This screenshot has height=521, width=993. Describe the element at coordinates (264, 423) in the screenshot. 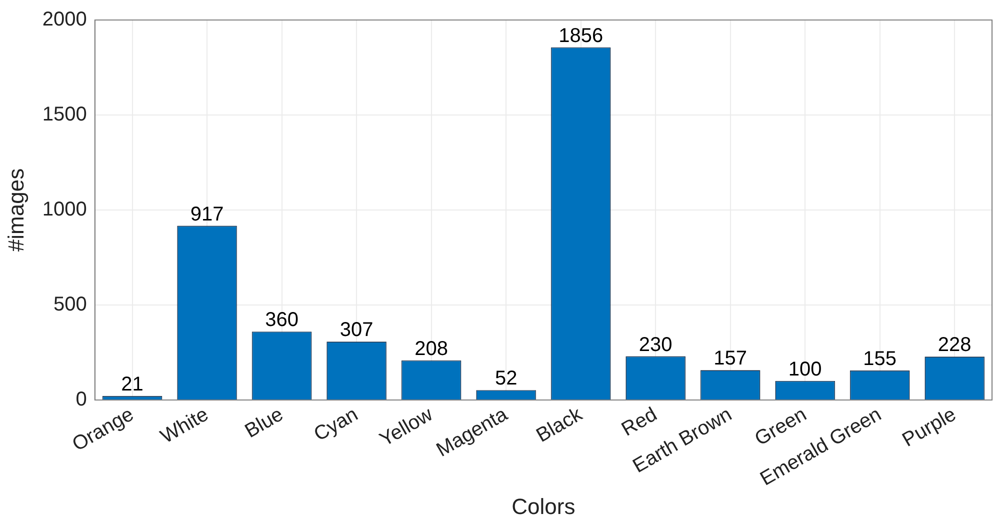

I see `x-tick-label: Blue` at that location.